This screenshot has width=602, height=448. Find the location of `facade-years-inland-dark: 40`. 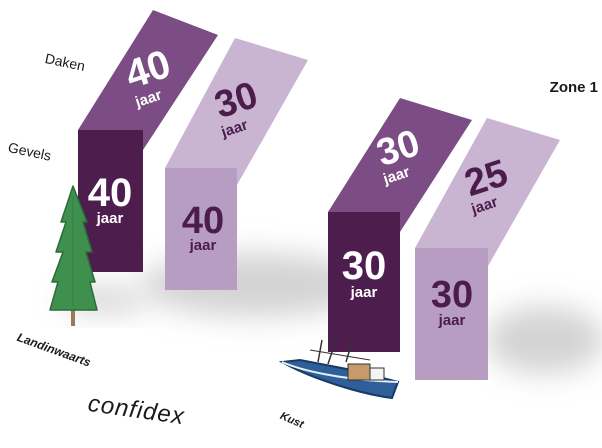

facade-years-inland-dark: 40 is located at coordinates (110, 193).